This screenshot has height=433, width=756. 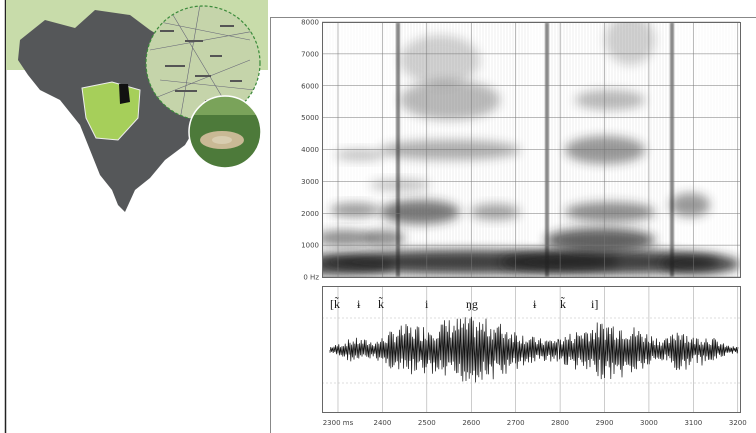 What do you see at coordinates (560, 423) in the screenshot?
I see `x-tick-label: 2800` at bounding box center [560, 423].